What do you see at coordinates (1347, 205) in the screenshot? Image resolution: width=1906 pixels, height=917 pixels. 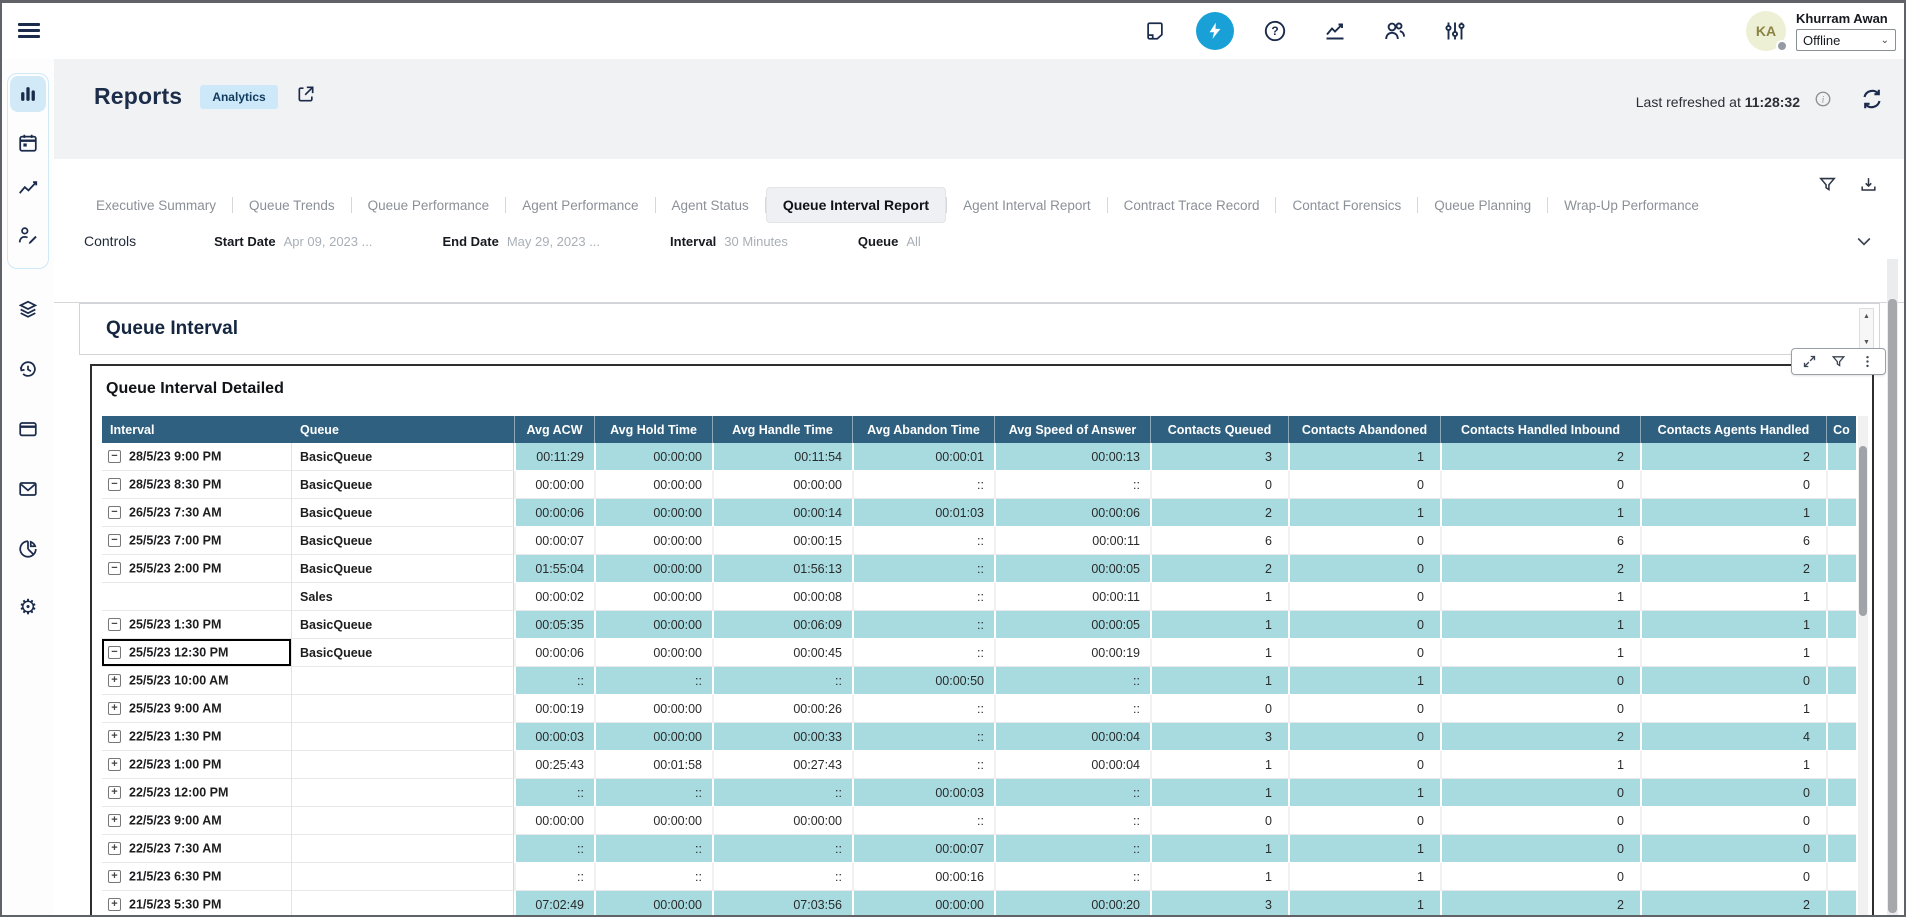 I see `tab-contact-forensics: Contact Forensics` at bounding box center [1347, 205].